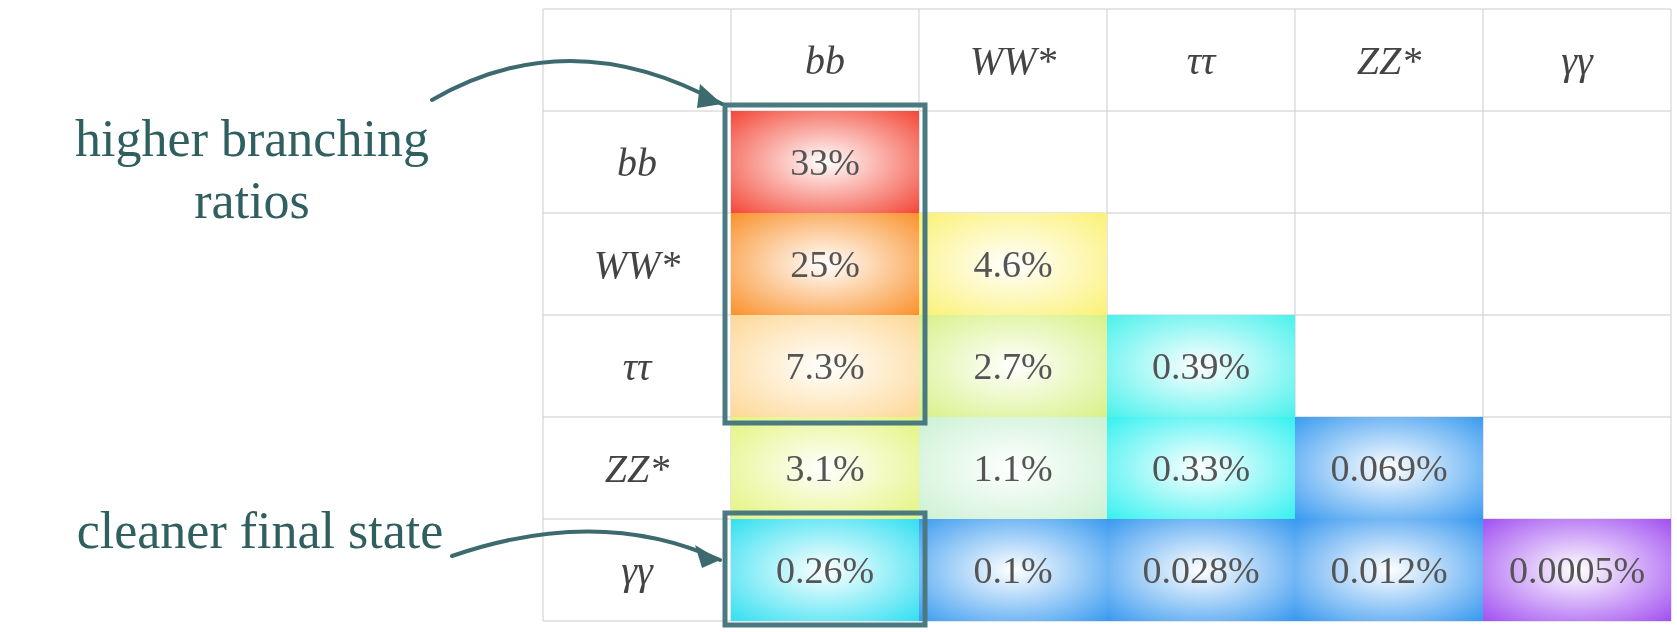 This screenshot has height=632, width=1677. I want to click on data-label: 2.7%, so click(1013, 366).